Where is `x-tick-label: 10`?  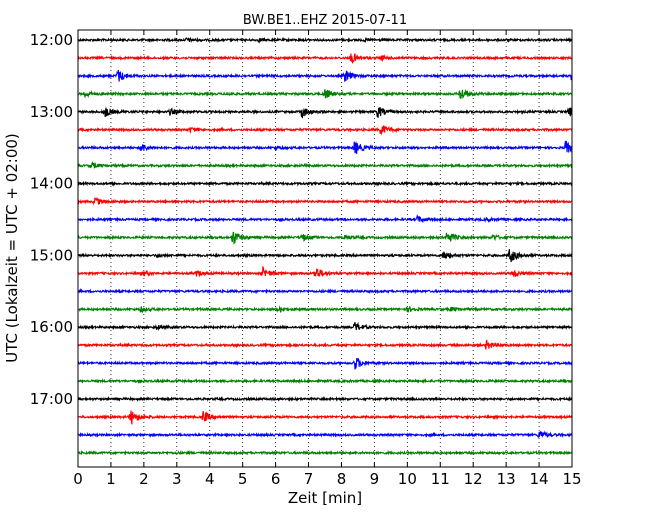
x-tick-label: 10 is located at coordinates (407, 479).